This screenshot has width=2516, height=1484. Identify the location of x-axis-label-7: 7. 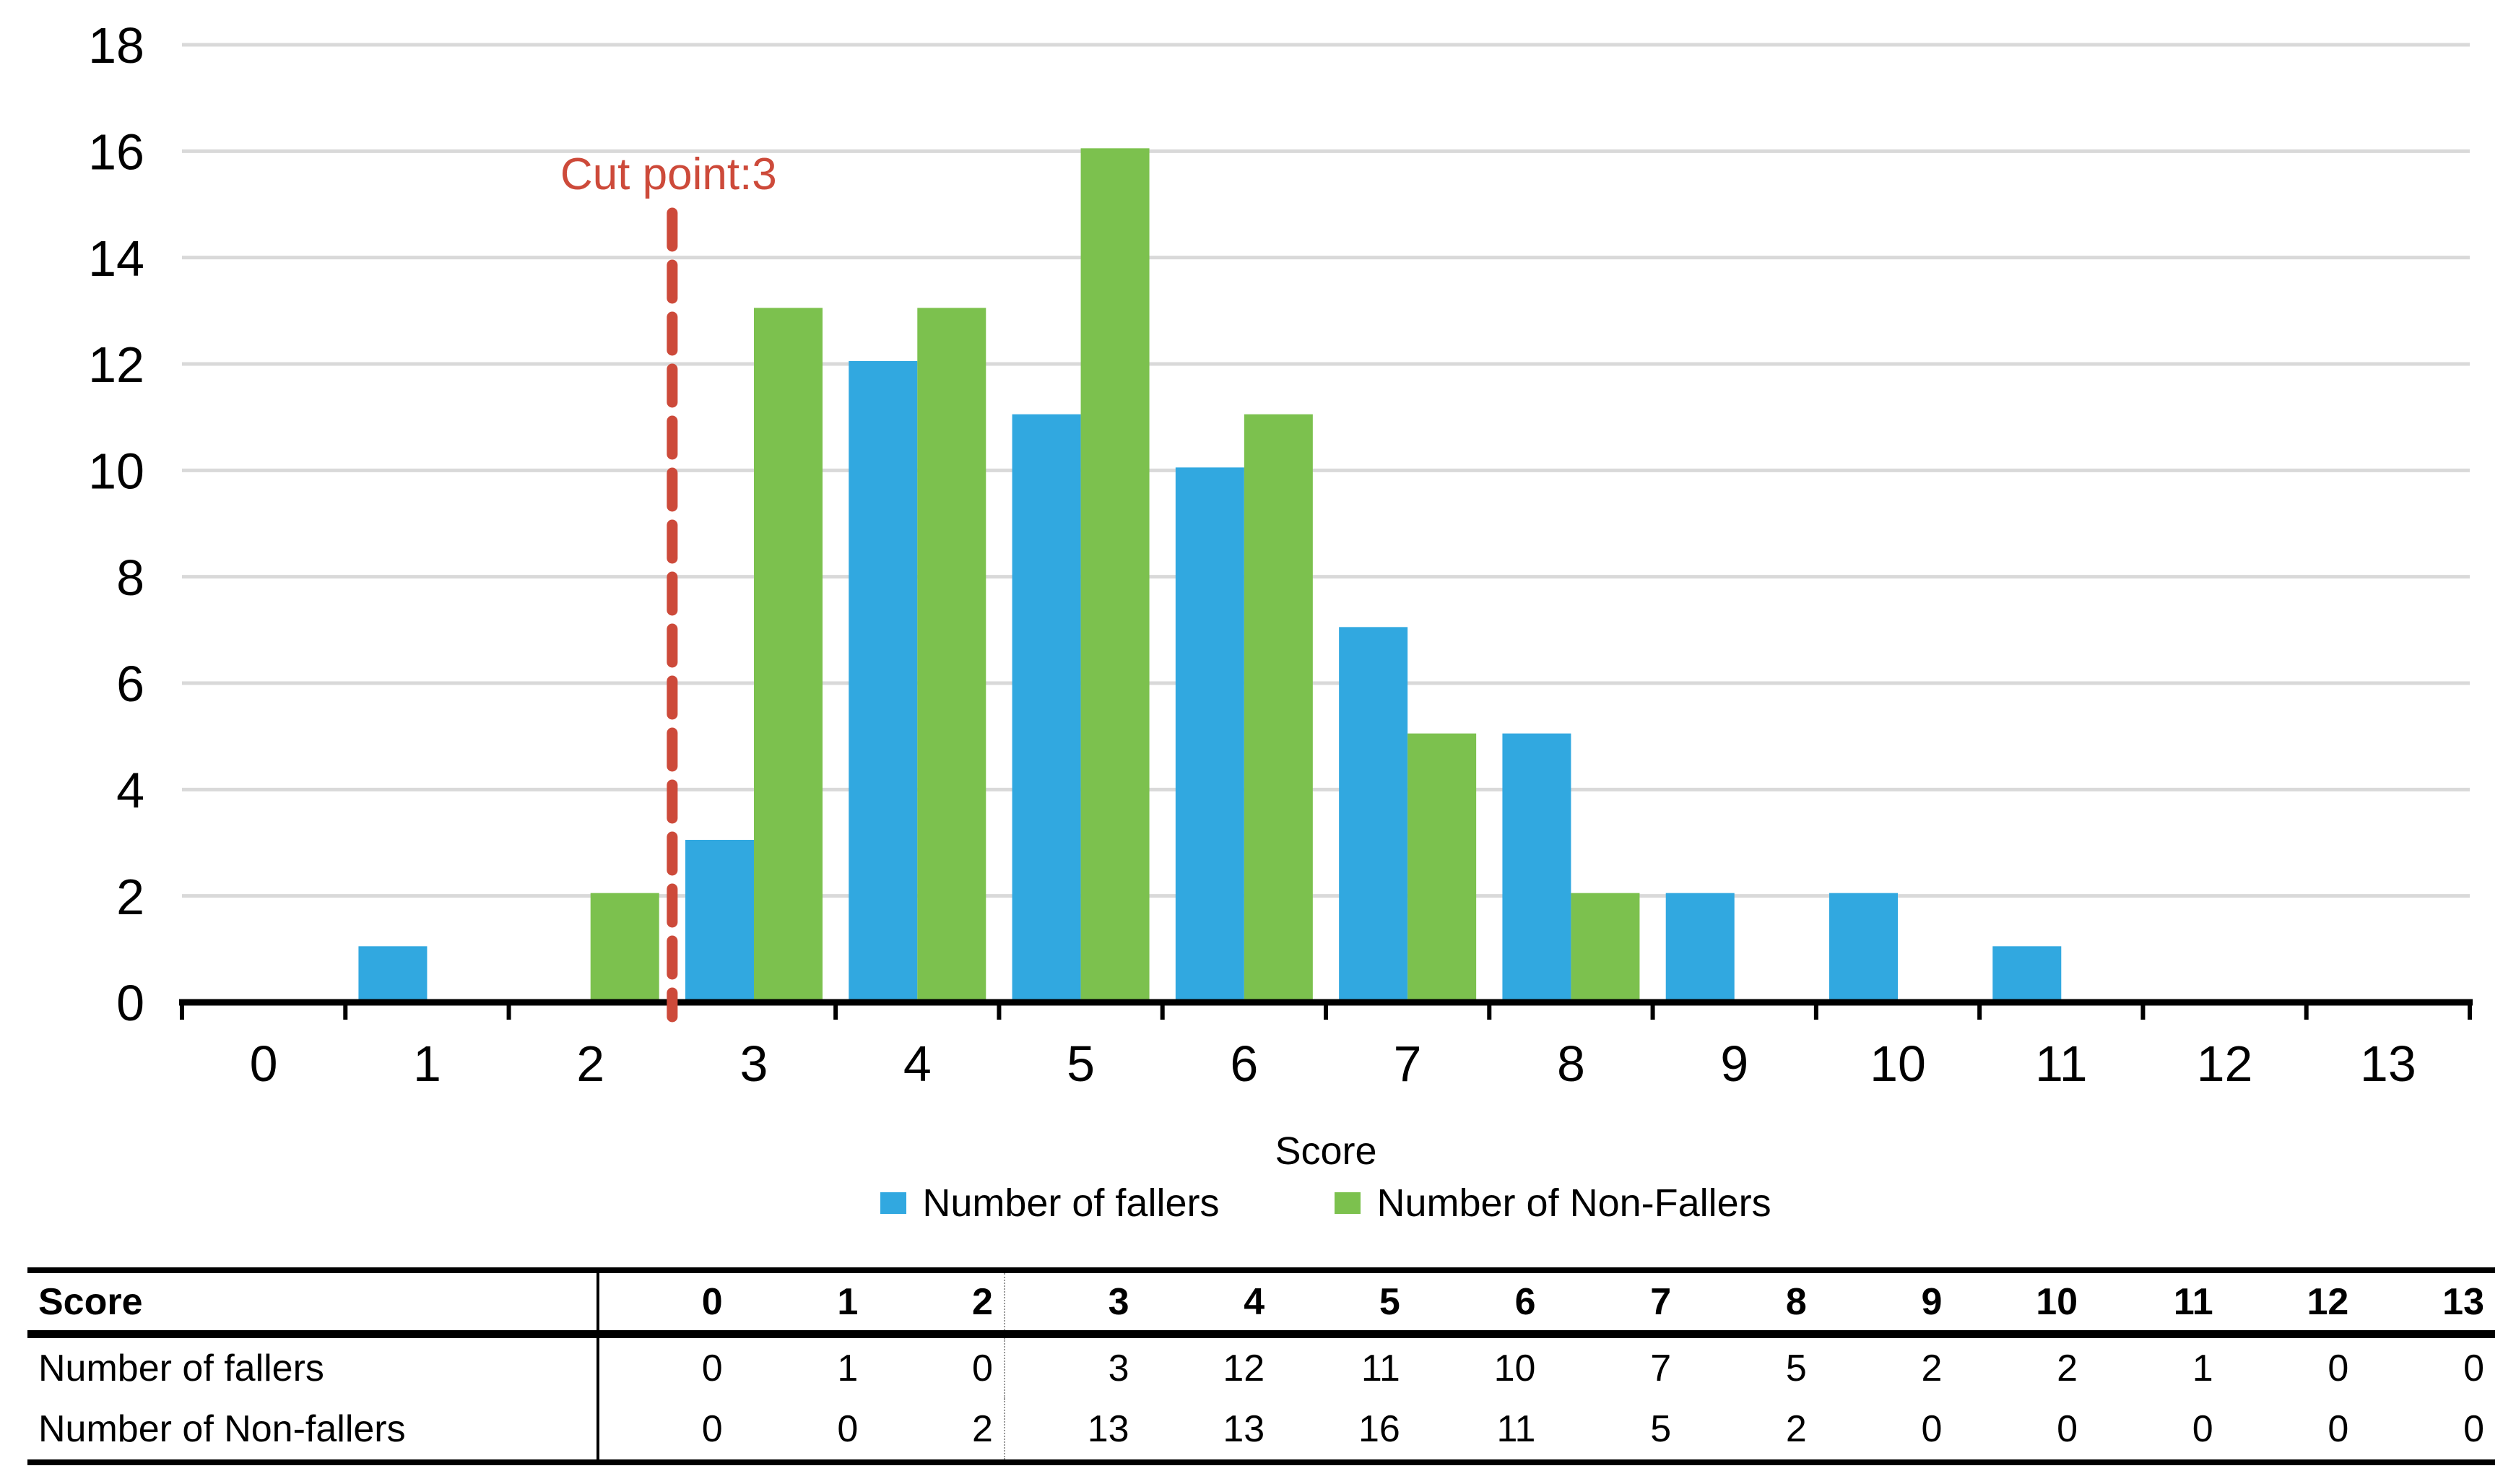
(1408, 1064).